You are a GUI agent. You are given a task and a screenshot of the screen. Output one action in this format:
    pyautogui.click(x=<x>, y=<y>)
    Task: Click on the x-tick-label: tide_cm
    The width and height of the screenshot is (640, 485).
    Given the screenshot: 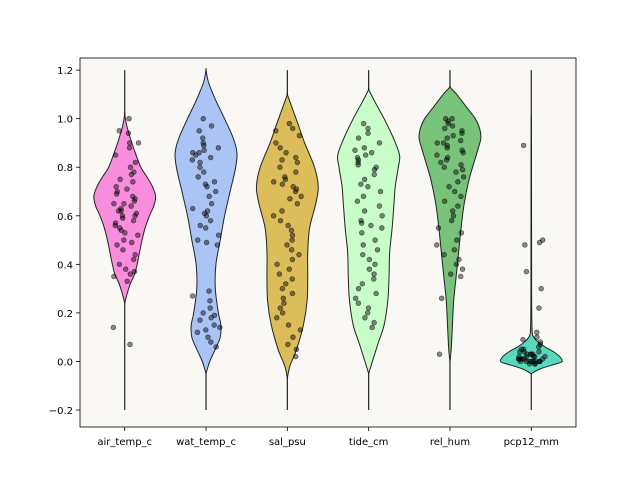 What is the action you would take?
    pyautogui.click(x=368, y=442)
    